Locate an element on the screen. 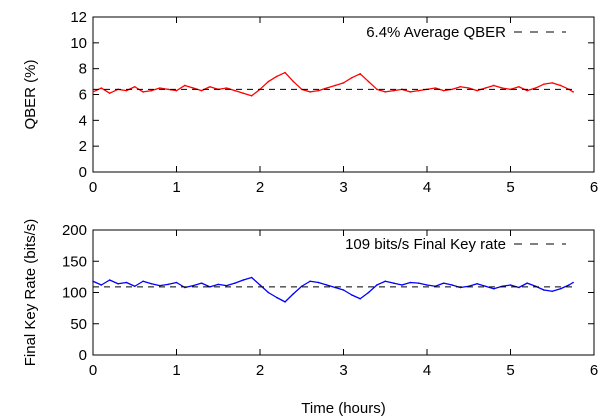  key-rate-legend: 109 bits/s Final Key rate is located at coordinates (455, 244).